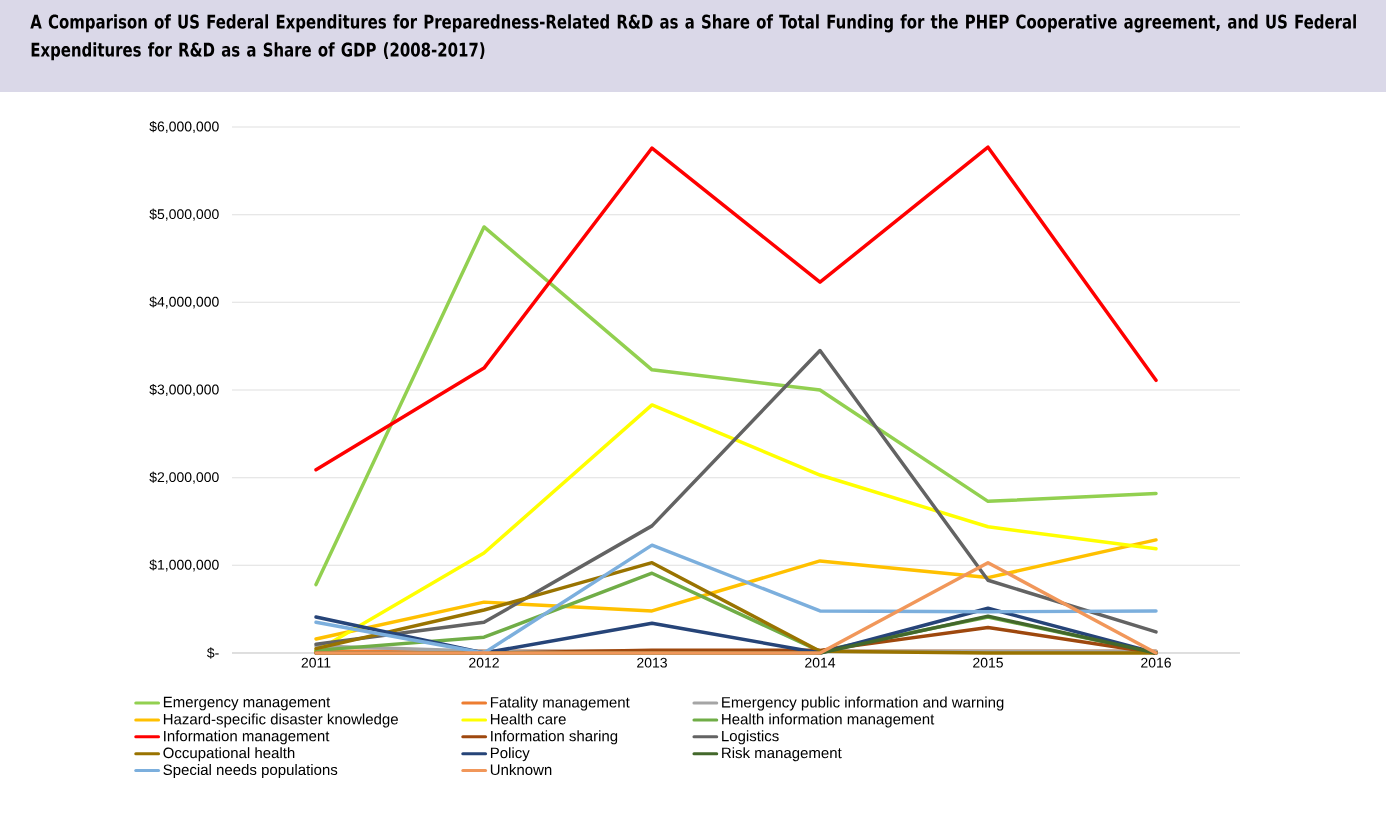  I want to click on x-tick-label: 2014, so click(820, 662).